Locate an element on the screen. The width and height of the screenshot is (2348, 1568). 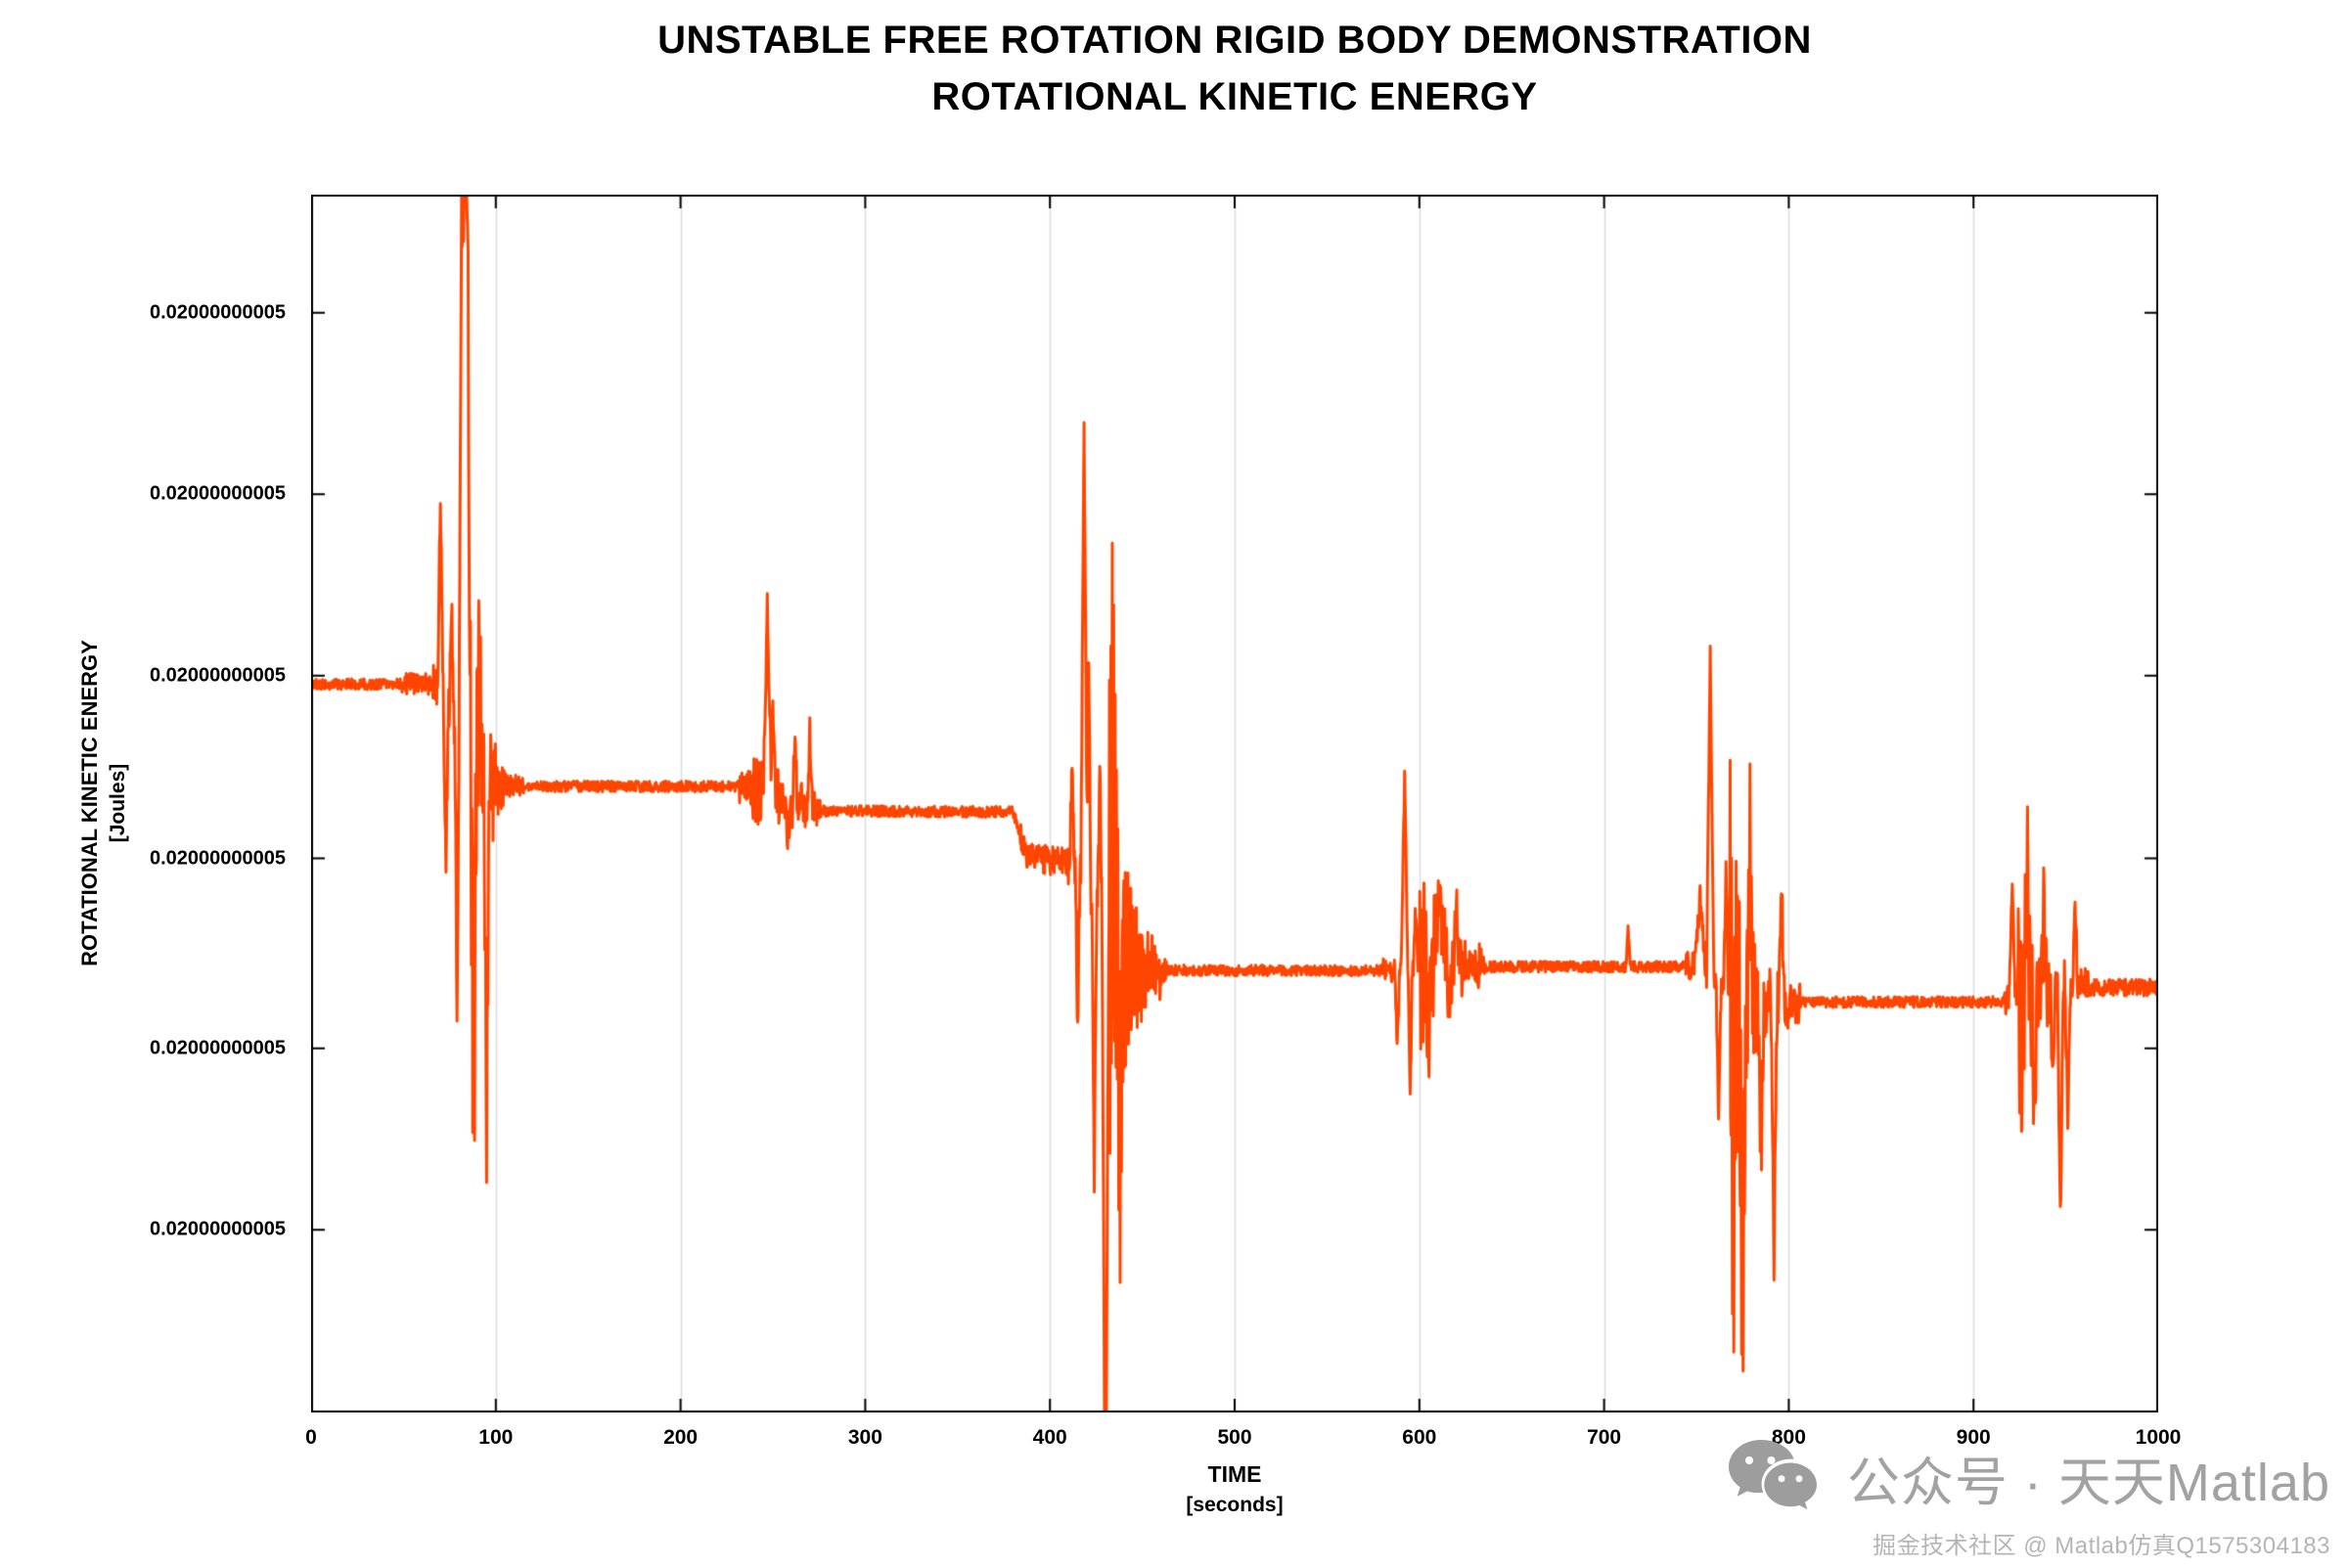
x-tick-label: 300 is located at coordinates (864, 1437).